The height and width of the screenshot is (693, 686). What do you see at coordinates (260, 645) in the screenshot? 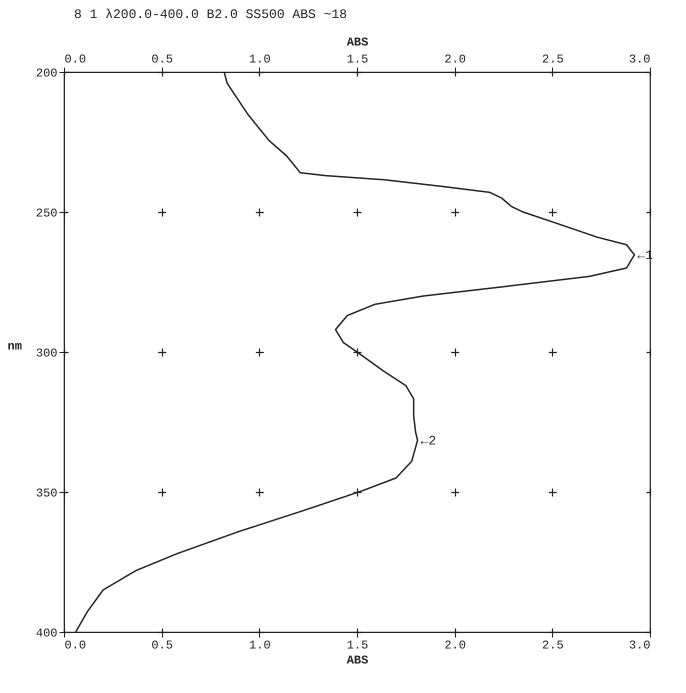
I see `x-tick-label: 1.0` at bounding box center [260, 645].